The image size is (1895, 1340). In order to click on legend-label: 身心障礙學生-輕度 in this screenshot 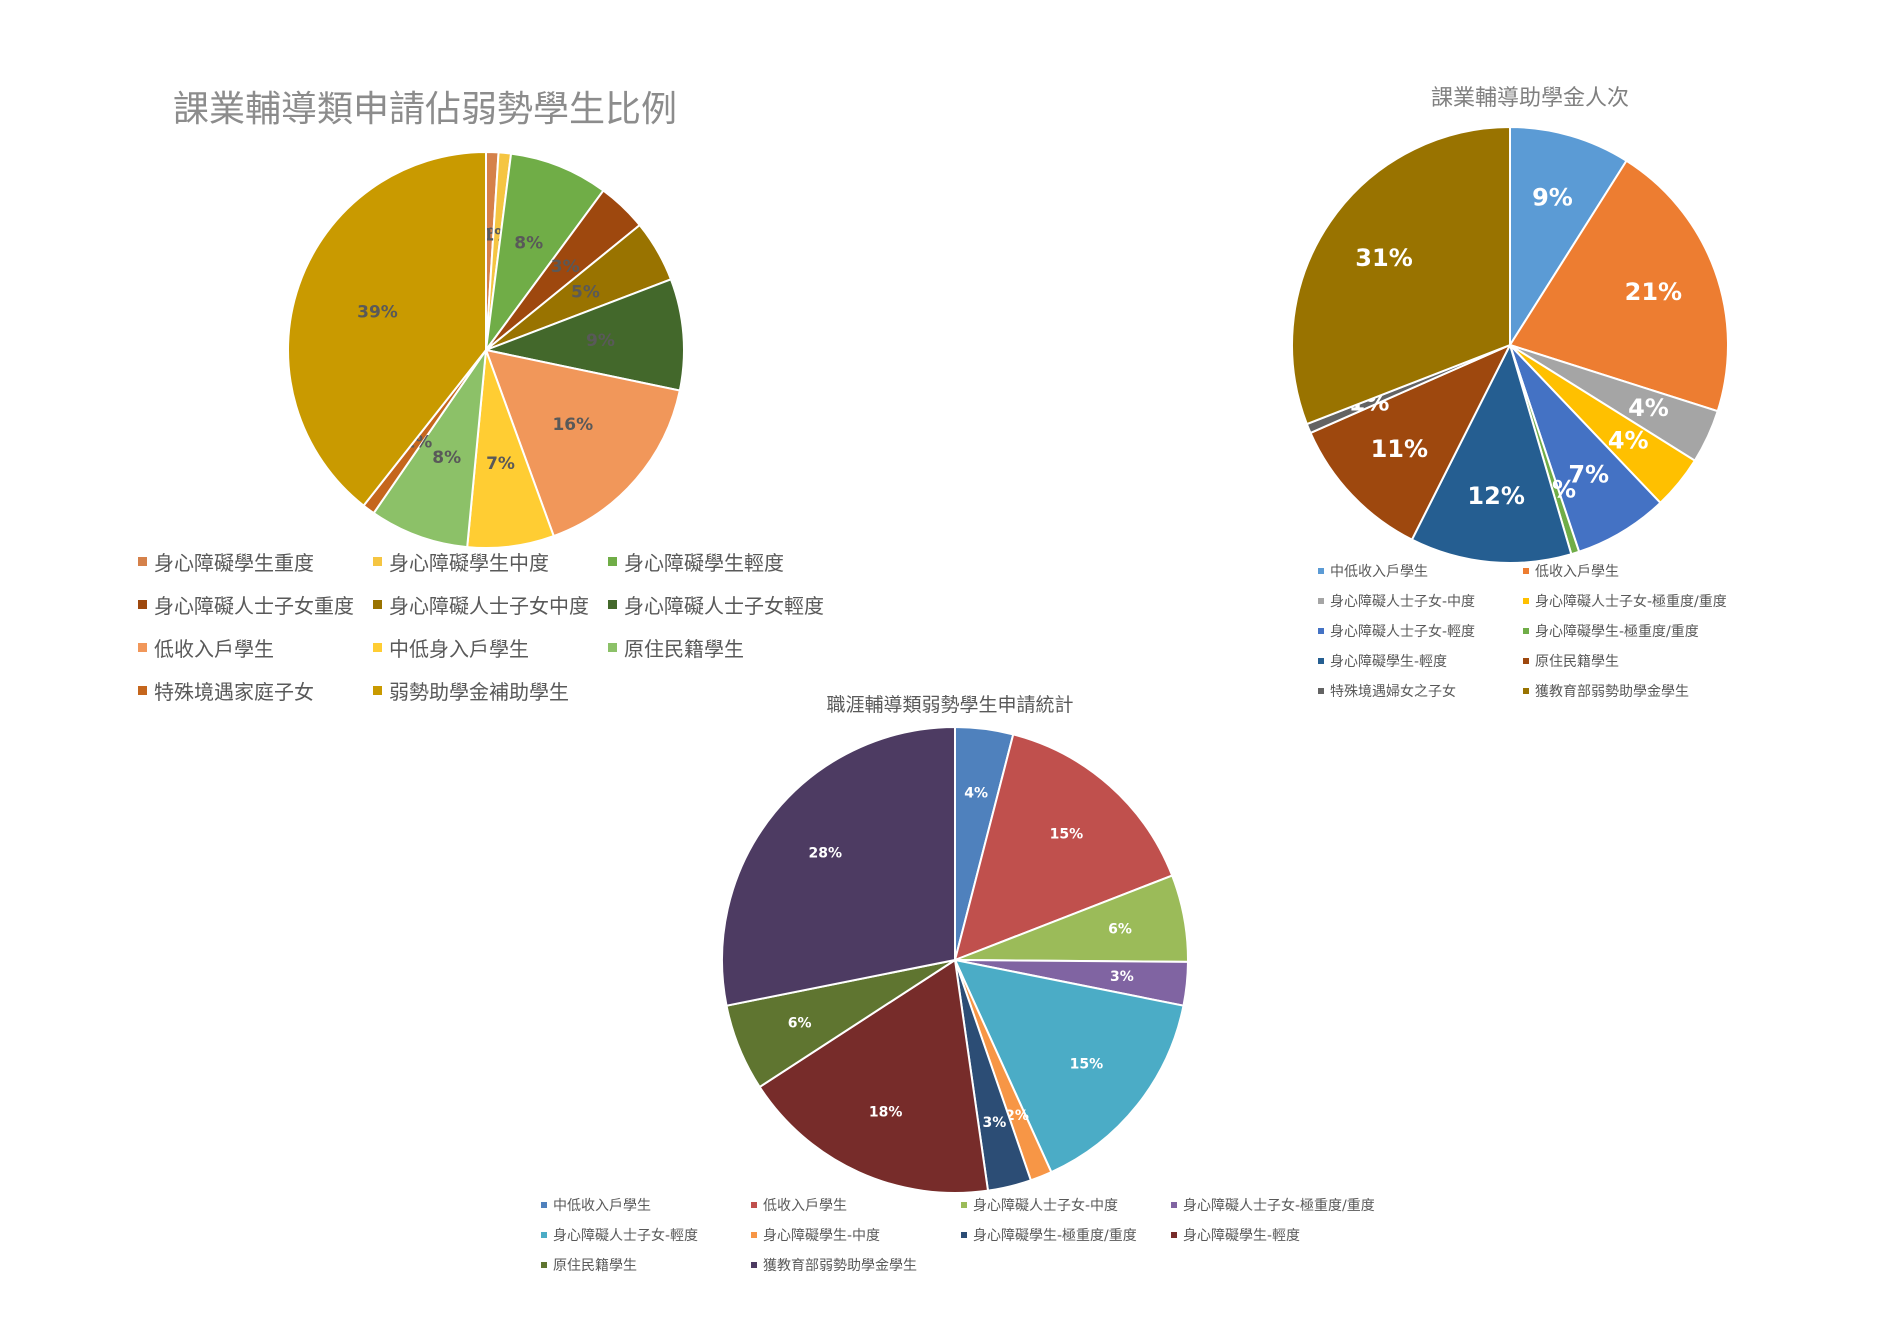, I will do `click(1389, 662)`.